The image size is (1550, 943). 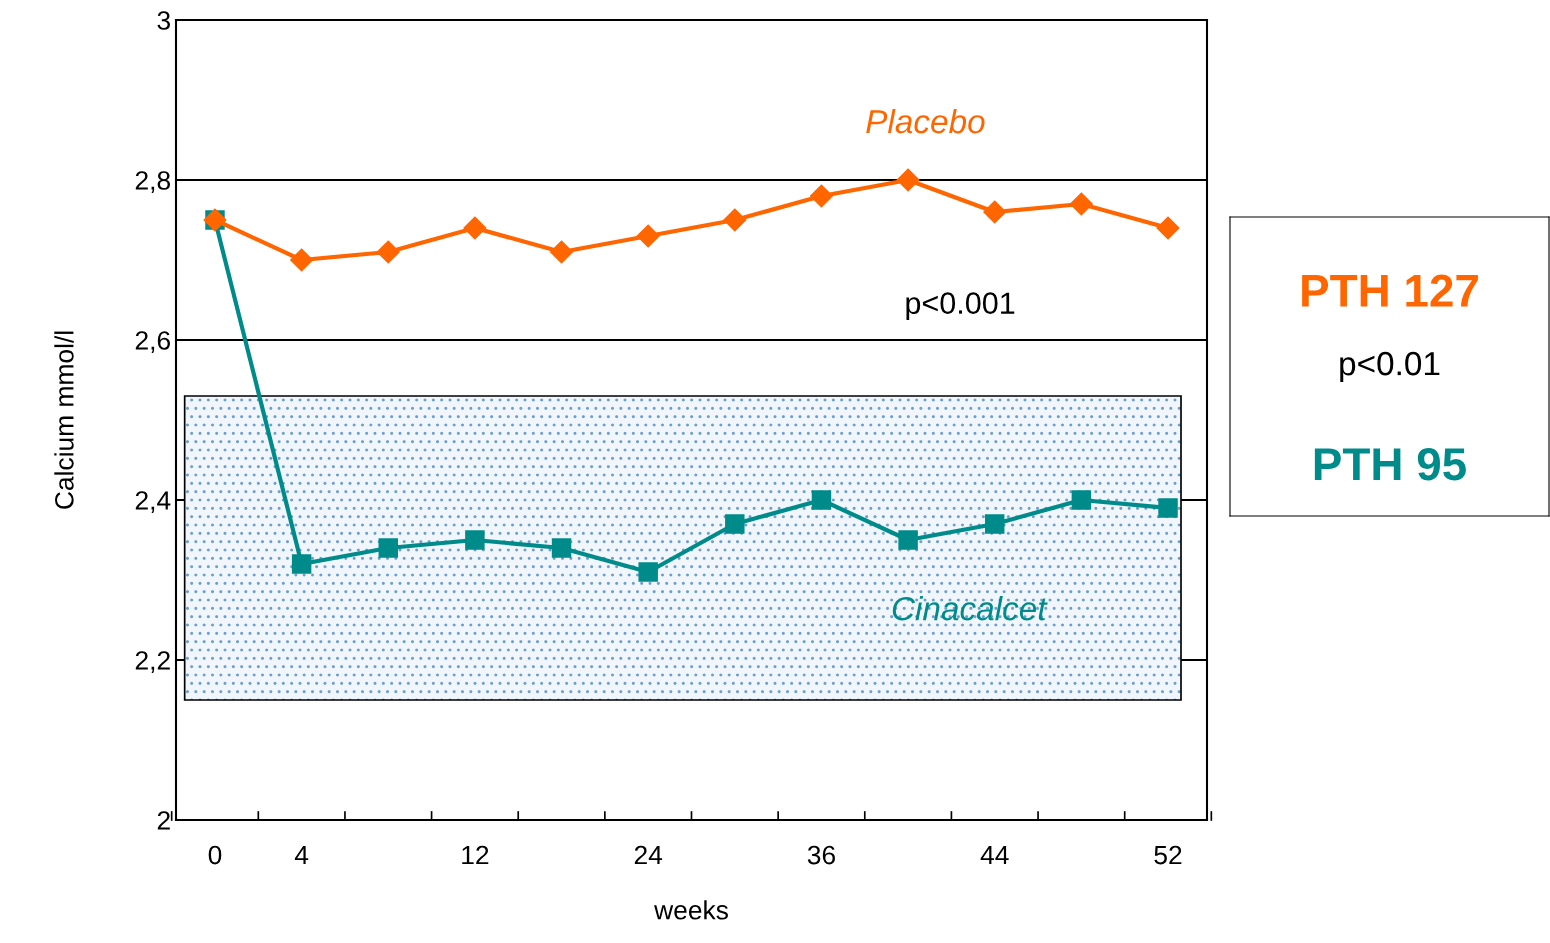 What do you see at coordinates (994, 855) in the screenshot?
I see `x-tick-label: 44` at bounding box center [994, 855].